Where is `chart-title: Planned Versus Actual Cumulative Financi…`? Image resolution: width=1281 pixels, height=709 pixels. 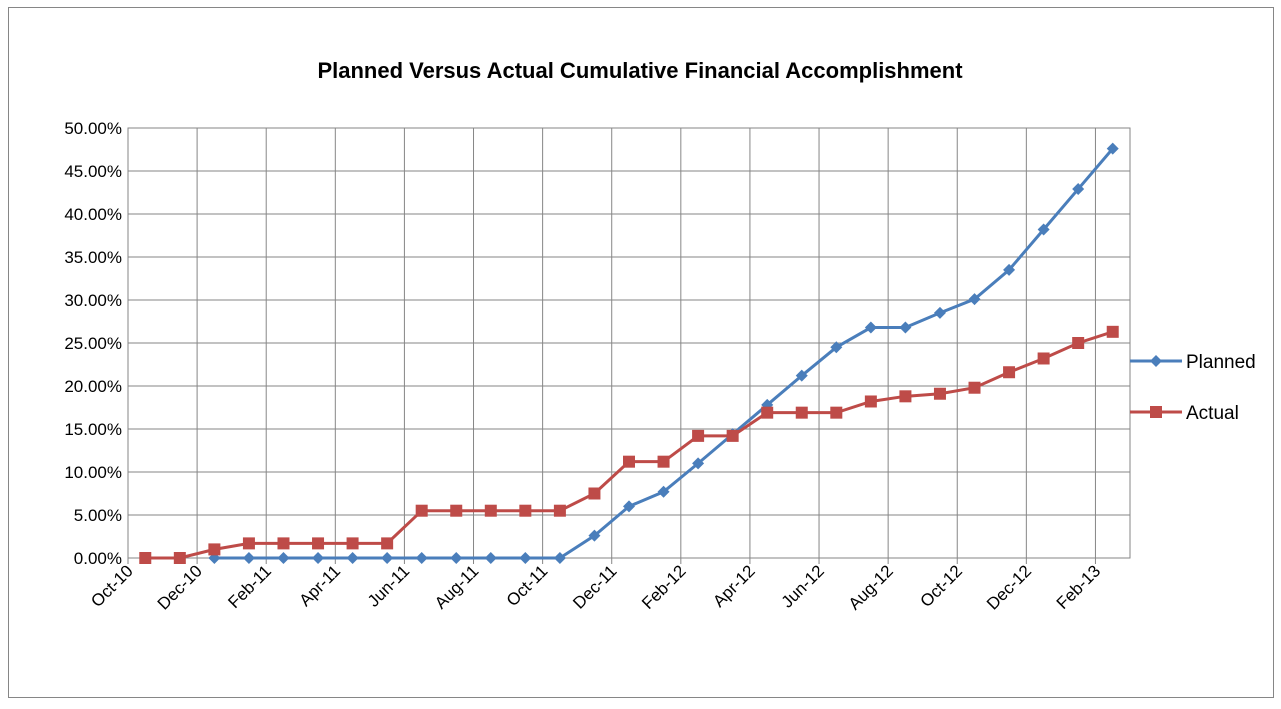 chart-title: Planned Versus Actual Cumulative Financi… is located at coordinates (640, 70).